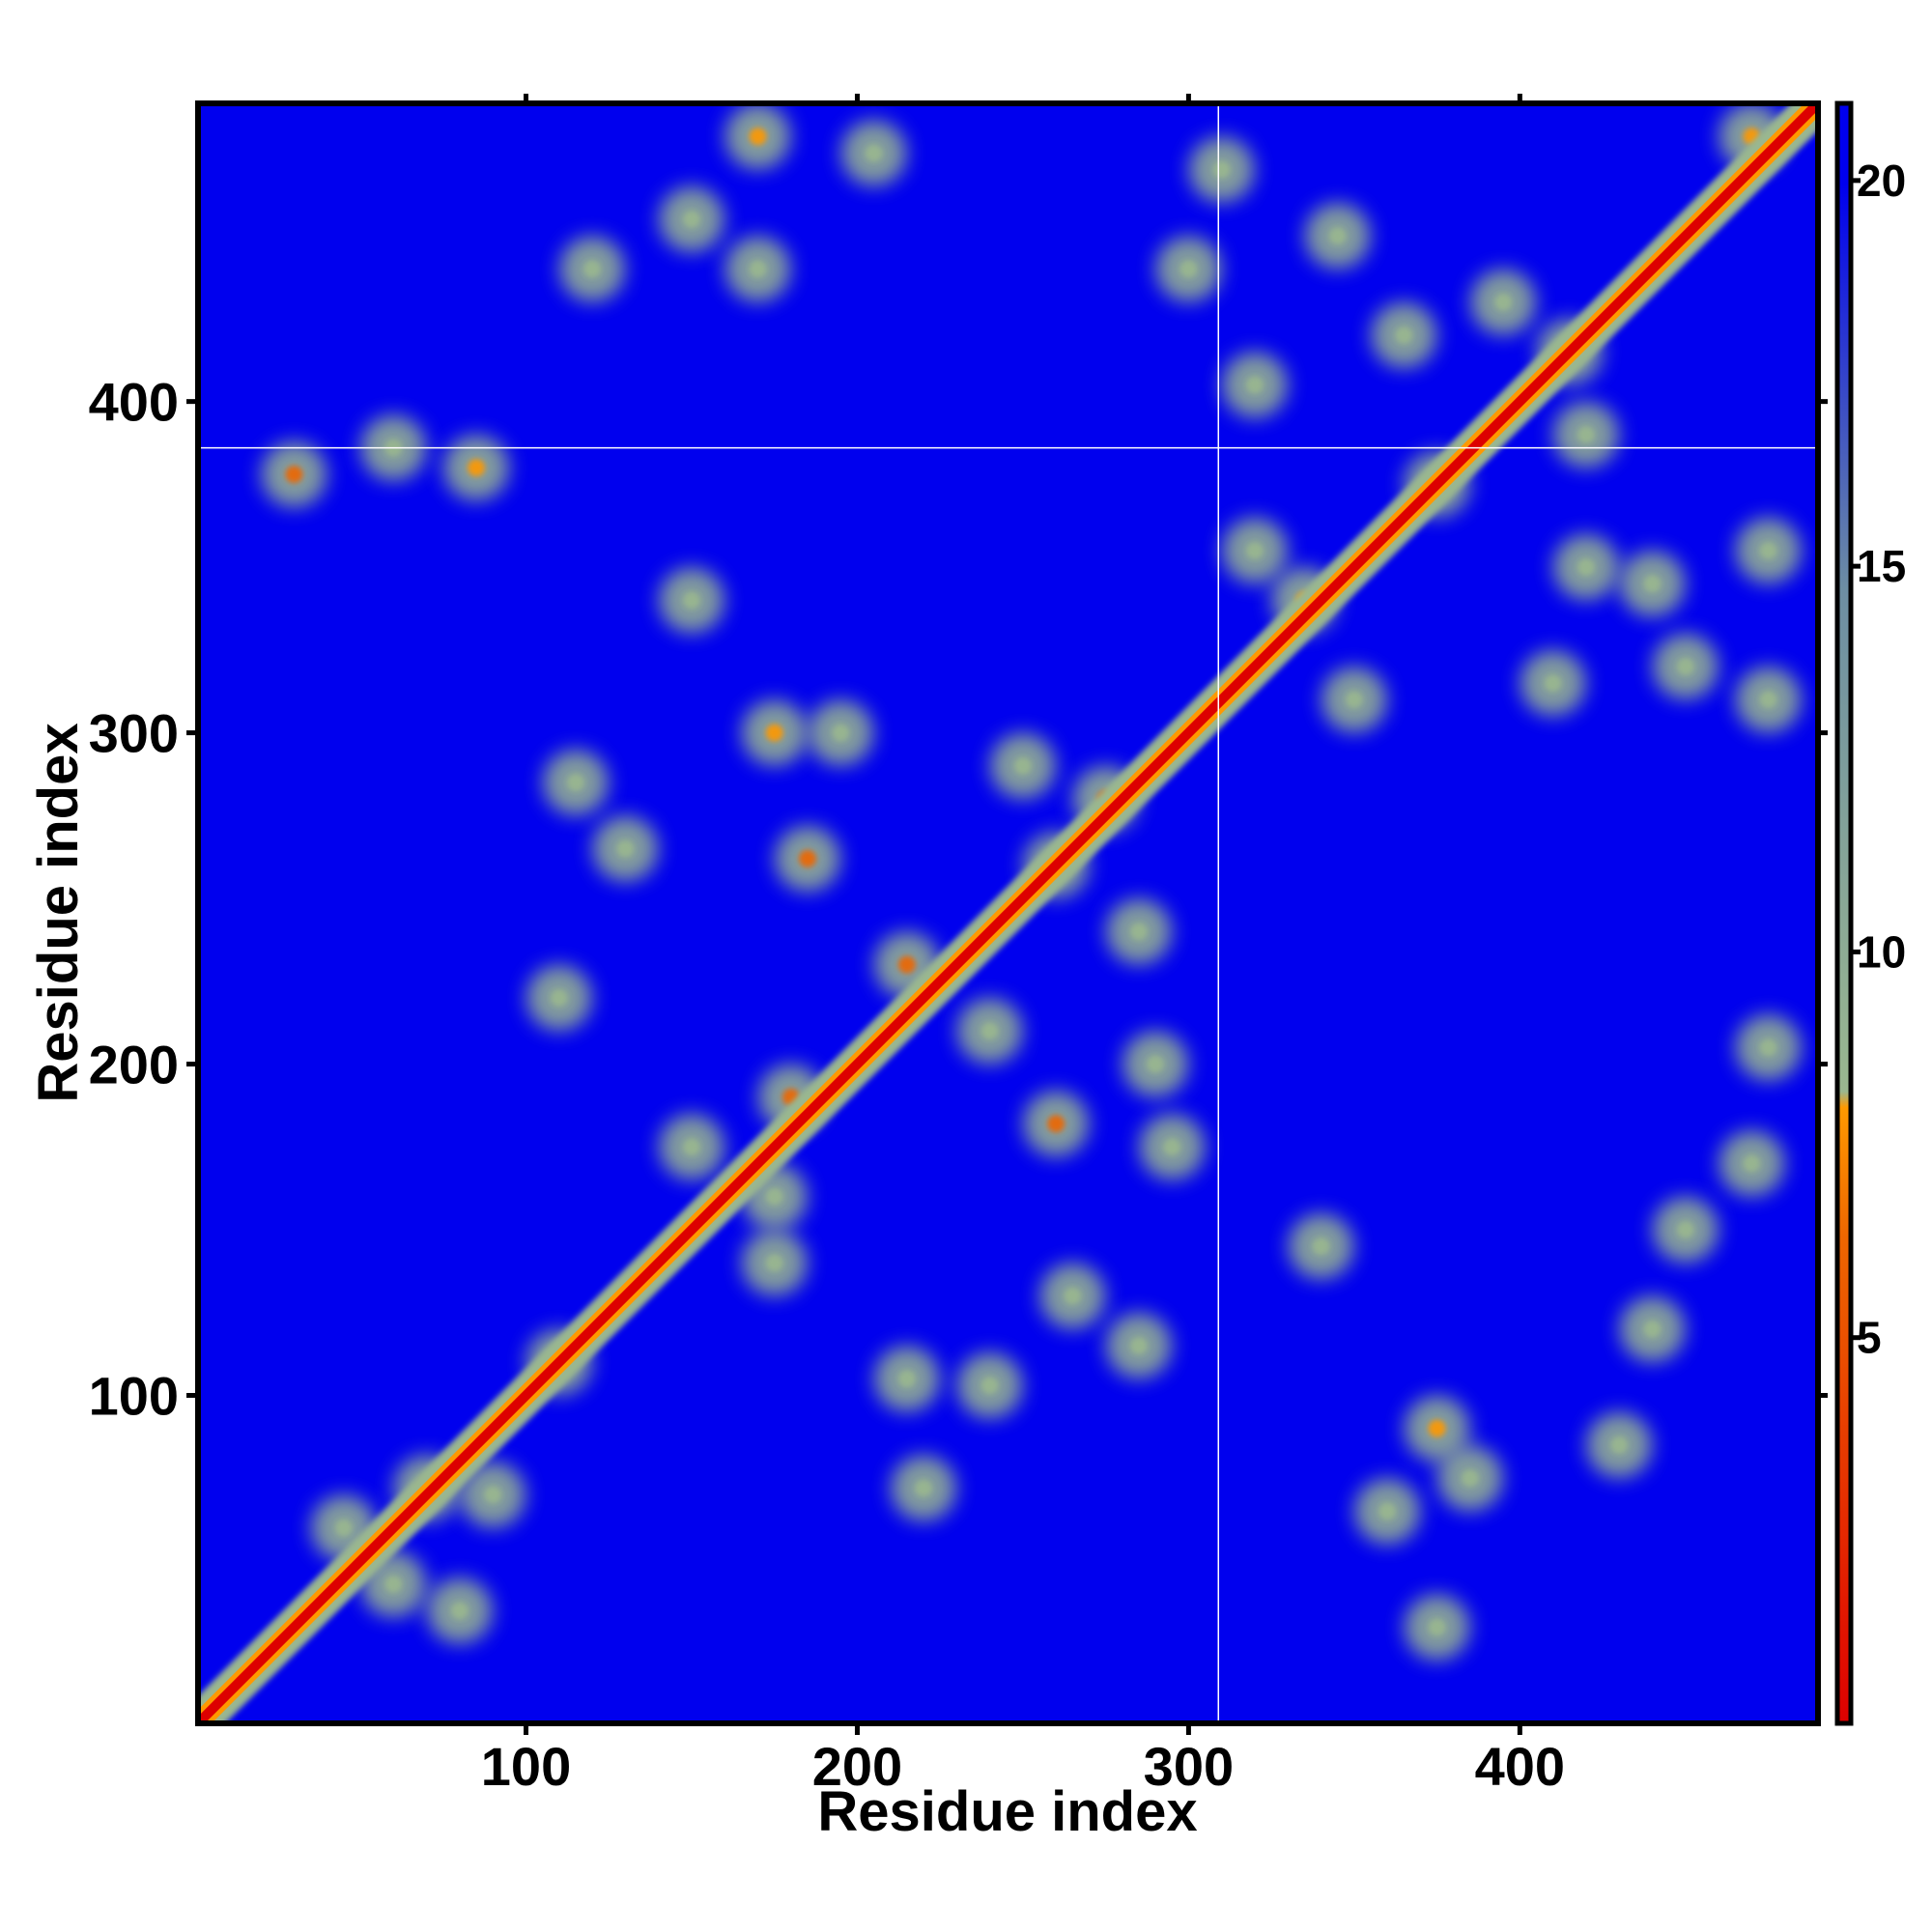 Image resolution: width=1932 pixels, height=1932 pixels. What do you see at coordinates (1881, 181) in the screenshot?
I see `colorbar-tick-label: 20` at bounding box center [1881, 181].